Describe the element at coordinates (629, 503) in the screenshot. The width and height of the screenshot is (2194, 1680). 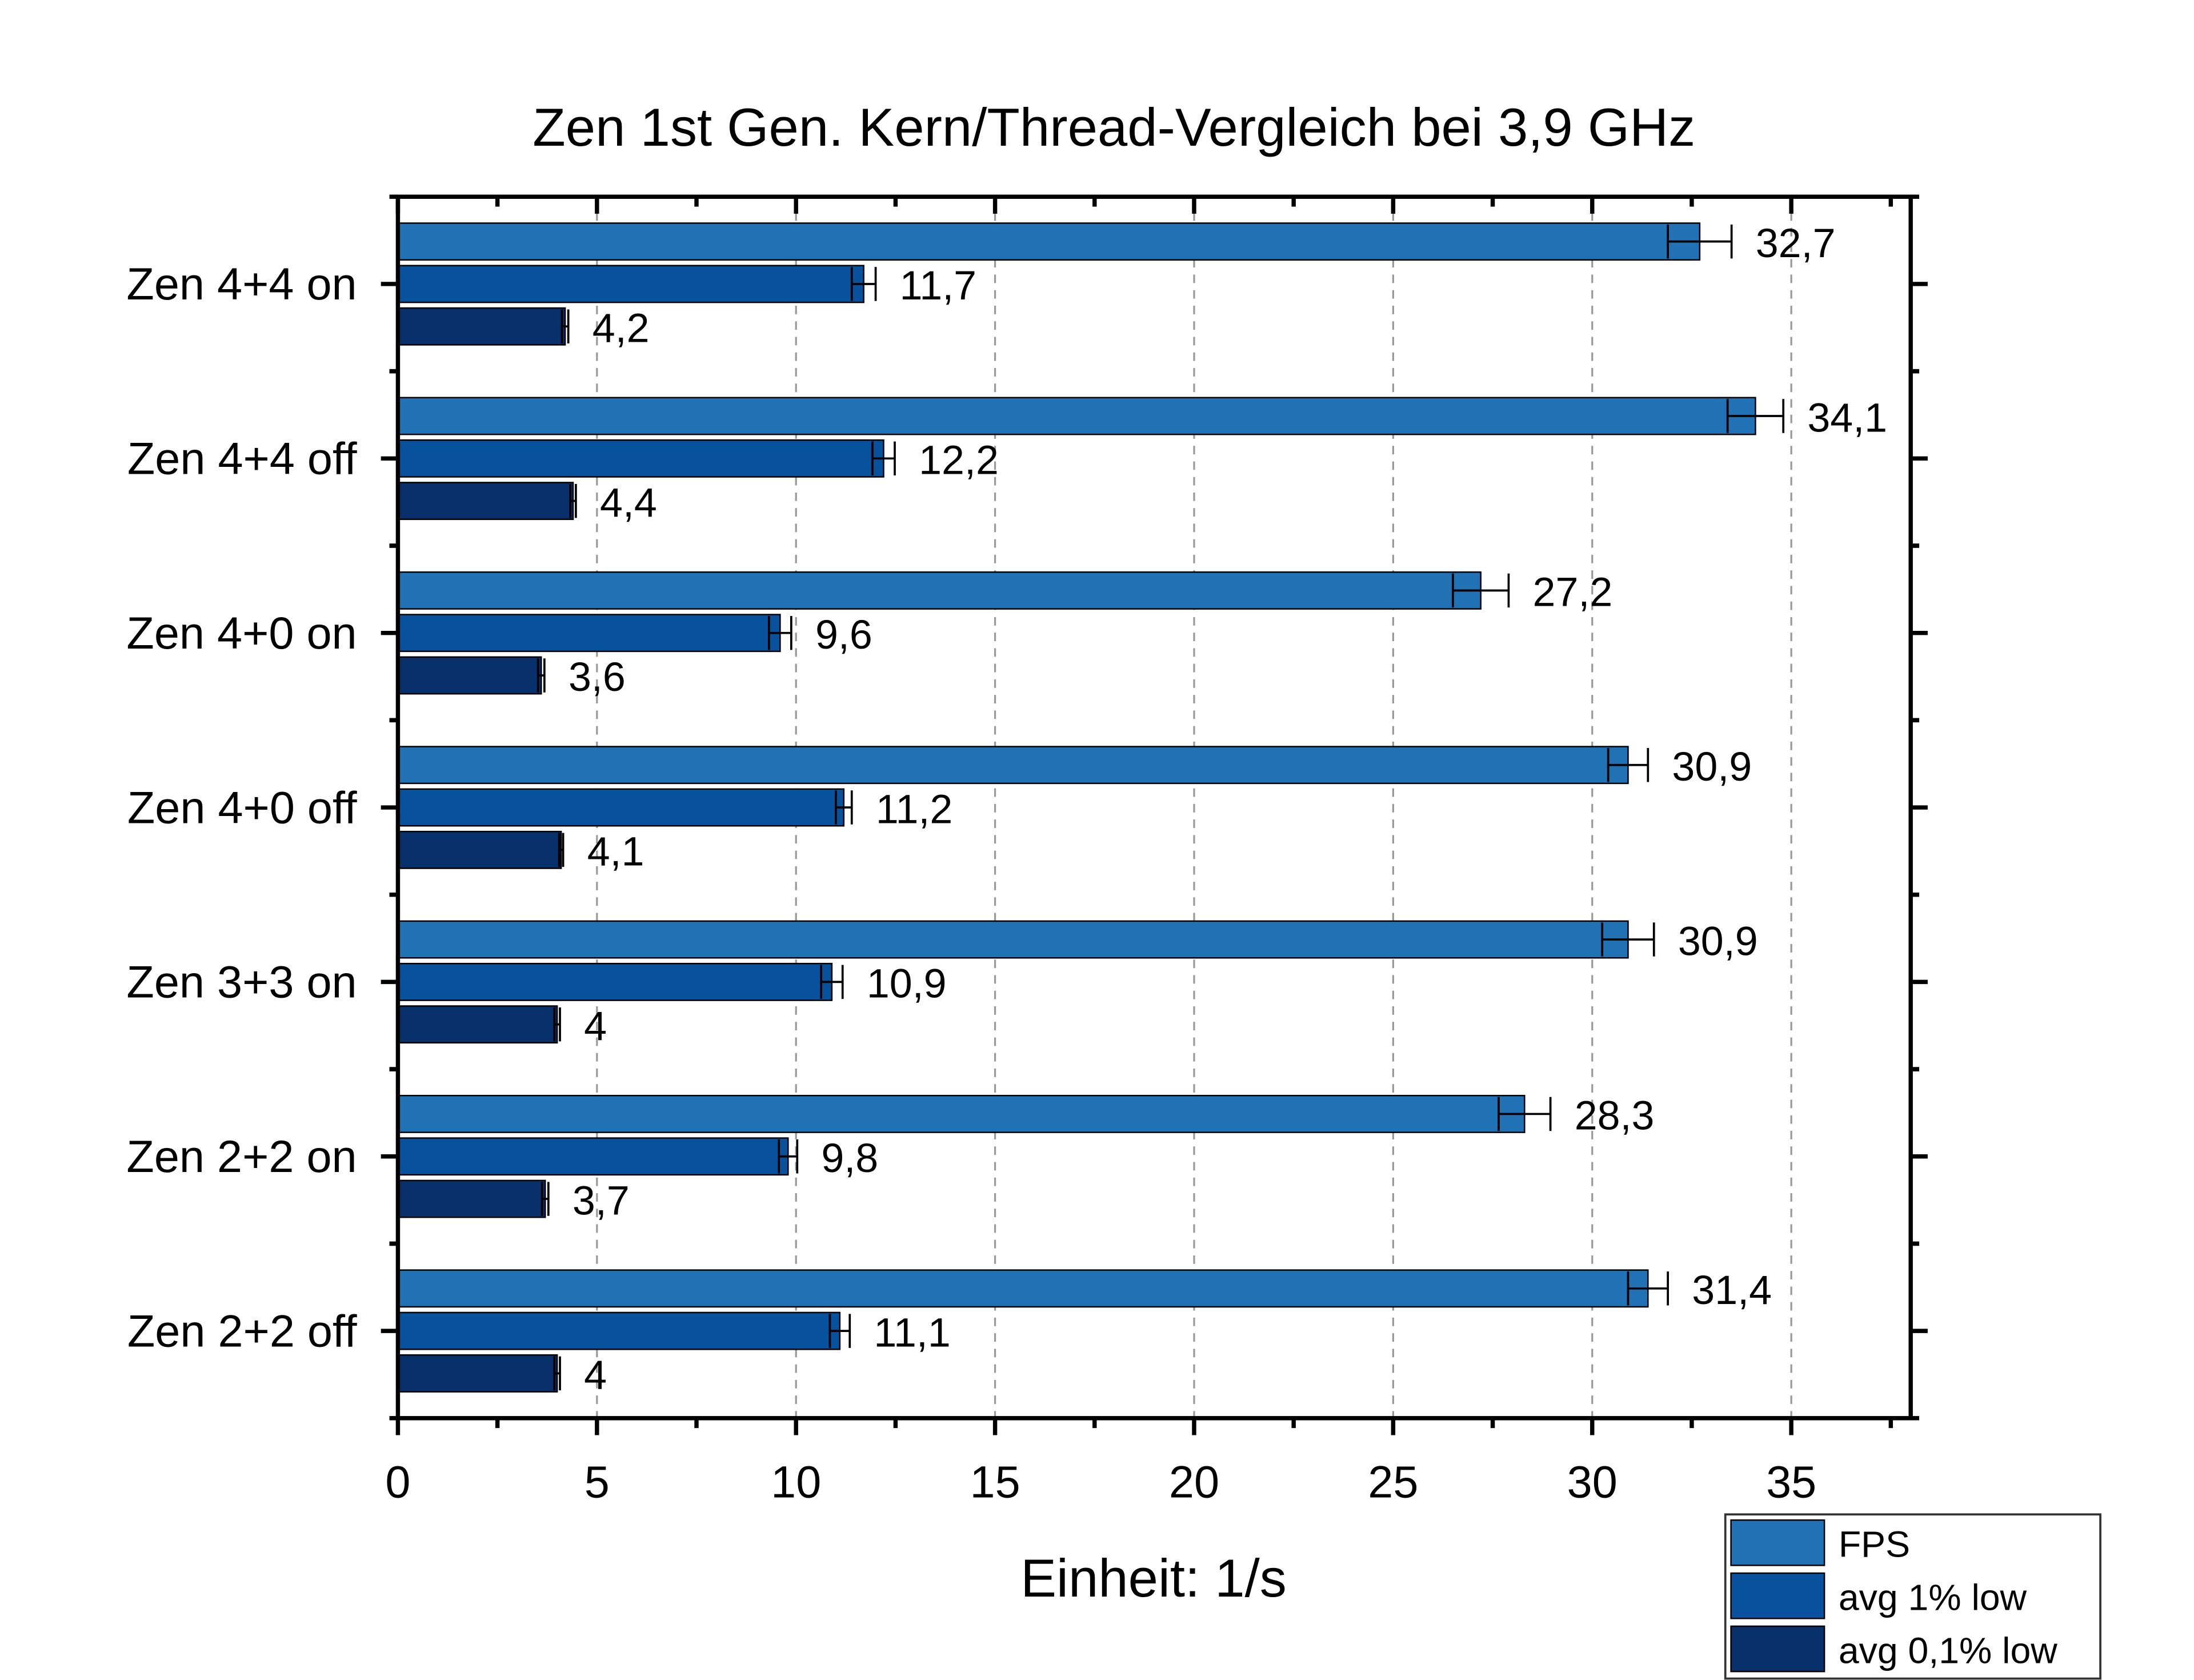
I see `data-label: 4,4` at that location.